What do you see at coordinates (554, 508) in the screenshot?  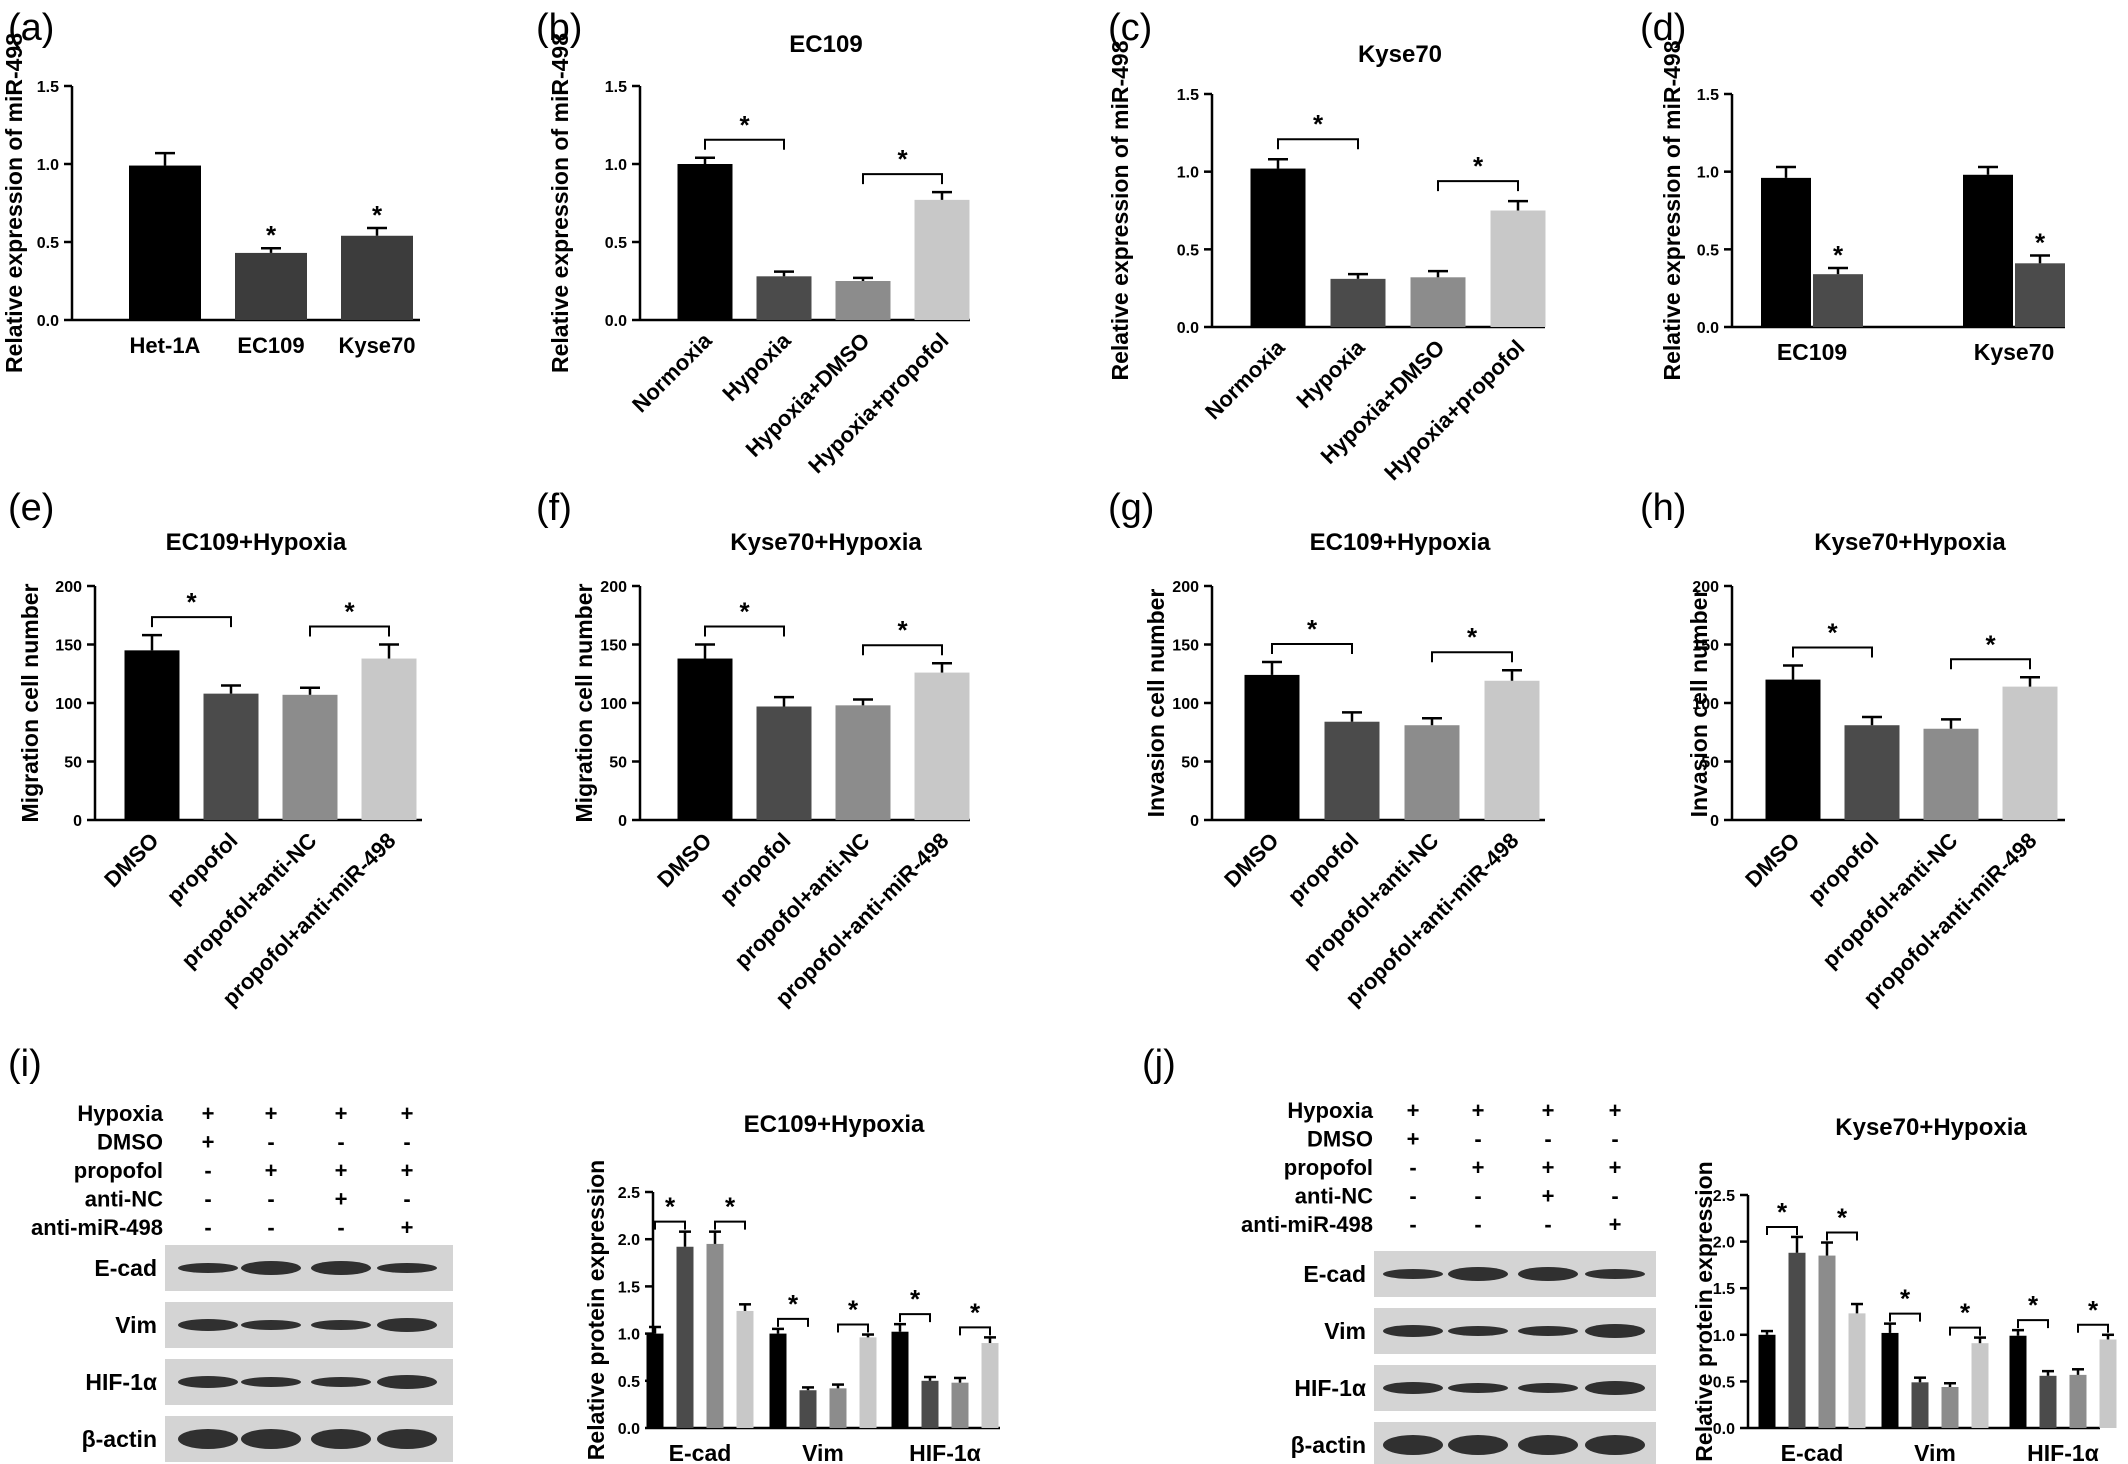 I see `panel-label: (f)` at bounding box center [554, 508].